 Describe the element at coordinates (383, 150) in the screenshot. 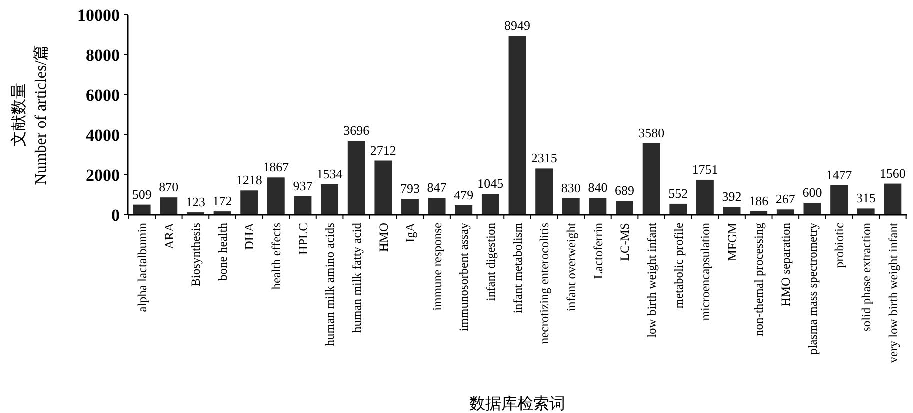

I see `data-label: 2712` at that location.